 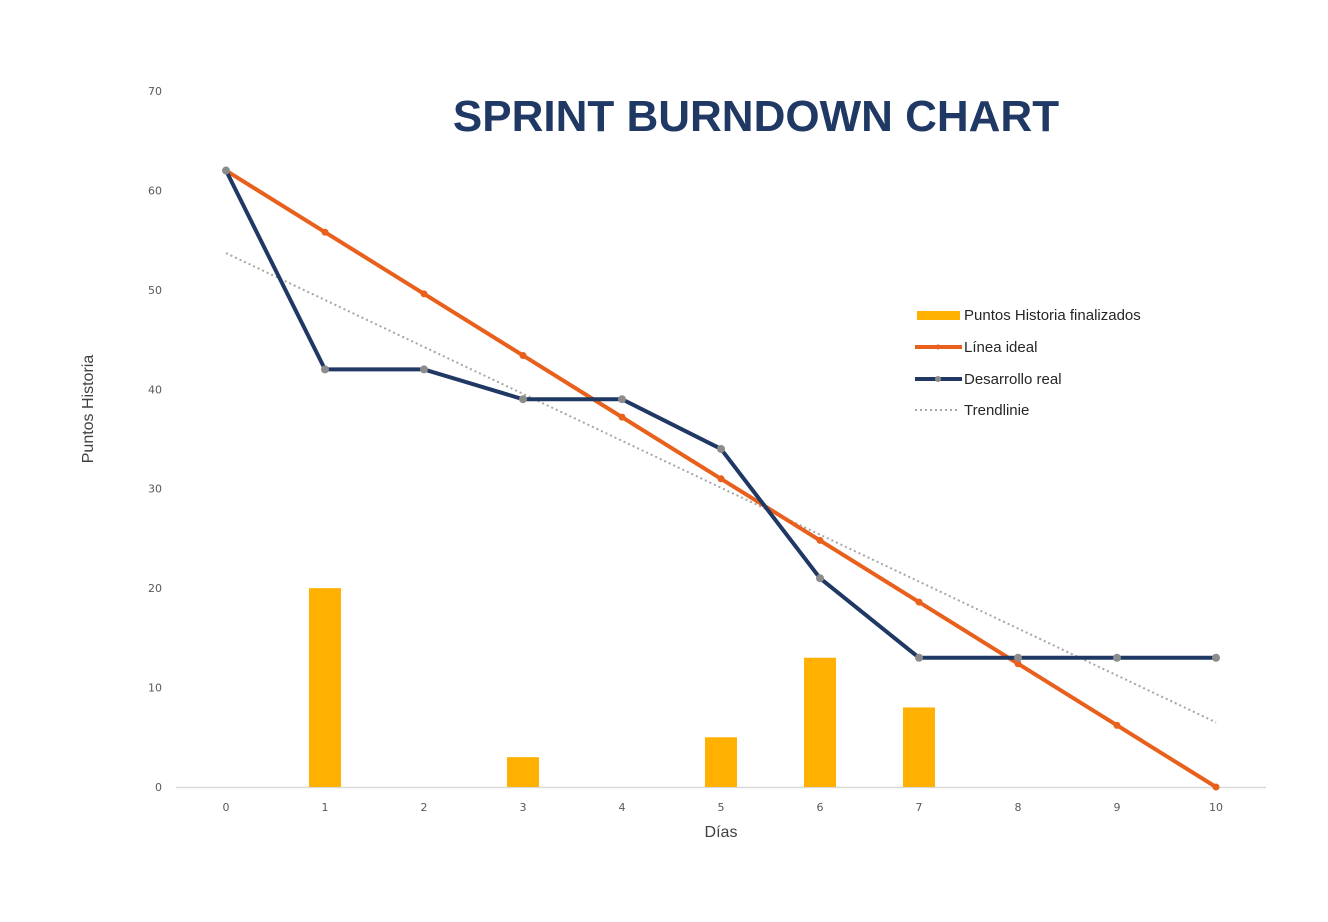 What do you see at coordinates (155, 389) in the screenshot?
I see `y-tick-label: 40` at bounding box center [155, 389].